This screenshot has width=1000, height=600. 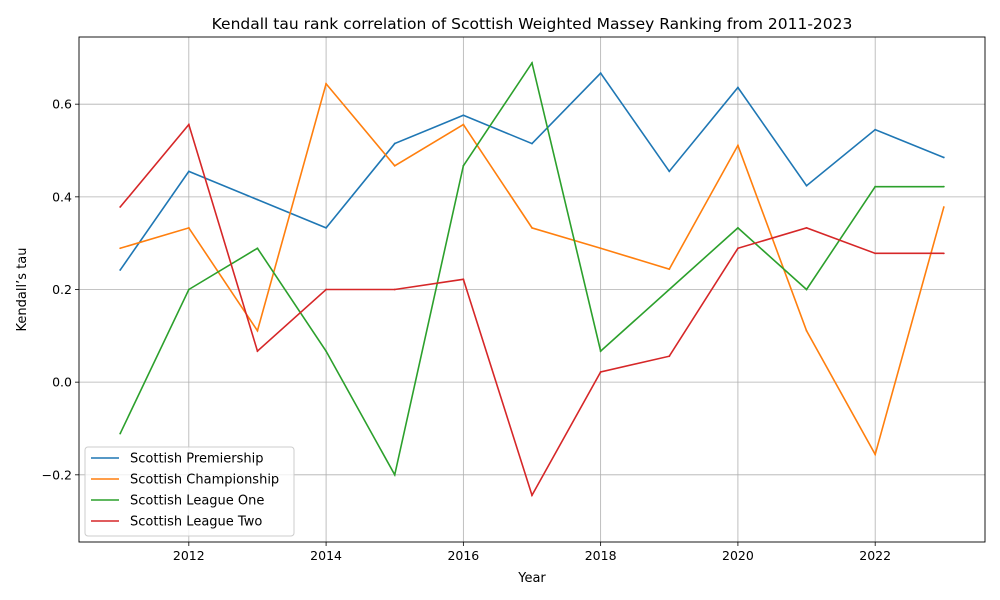 What do you see at coordinates (22, 290) in the screenshot?
I see `y-axis-label: Kendall’s tau` at bounding box center [22, 290].